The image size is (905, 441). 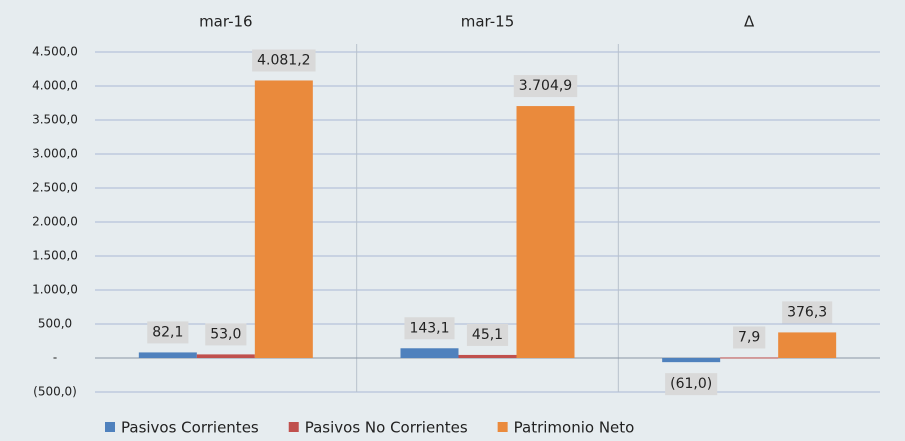 What do you see at coordinates (55, 188) in the screenshot?
I see `y-tick-label: 2.500,0` at bounding box center [55, 188].